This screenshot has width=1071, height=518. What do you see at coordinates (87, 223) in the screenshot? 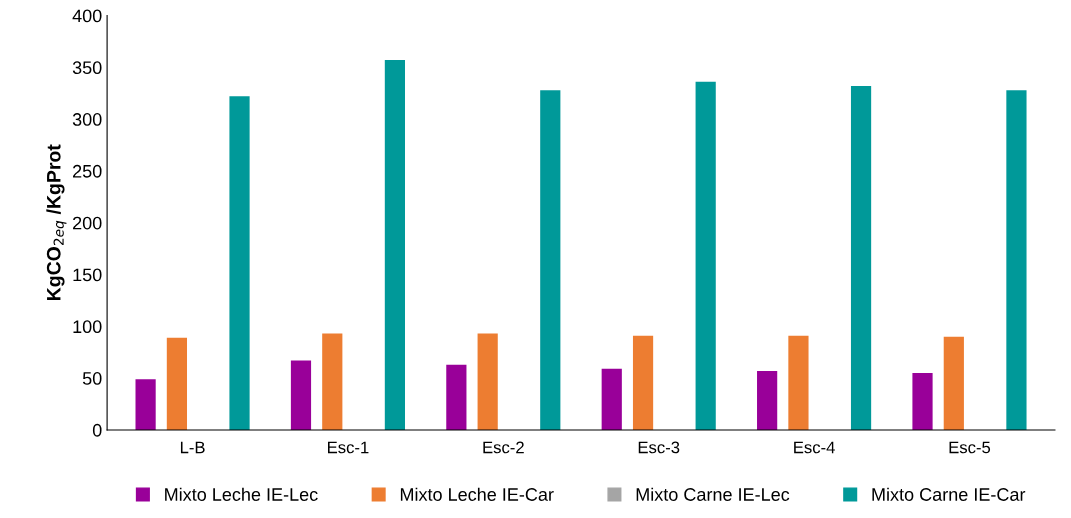
I see `y-tick-label: 200` at bounding box center [87, 223].